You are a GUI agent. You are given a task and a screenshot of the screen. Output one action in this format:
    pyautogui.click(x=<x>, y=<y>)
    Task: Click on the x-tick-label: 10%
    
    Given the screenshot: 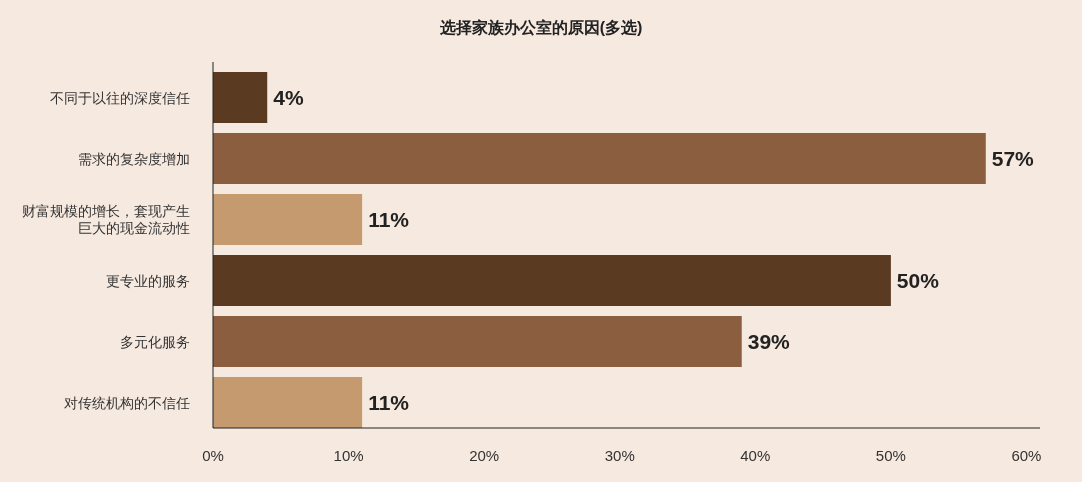 What is the action you would take?
    pyautogui.click(x=348, y=455)
    